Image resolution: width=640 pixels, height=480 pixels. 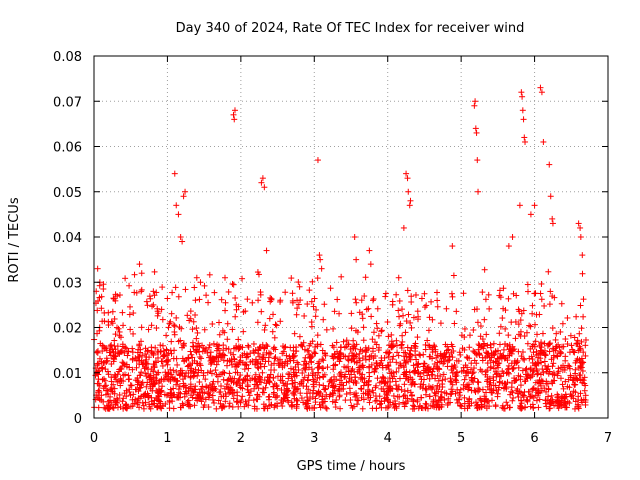 What do you see at coordinates (67, 193) in the screenshot?
I see `y-tick-label: 0.05` at bounding box center [67, 193].